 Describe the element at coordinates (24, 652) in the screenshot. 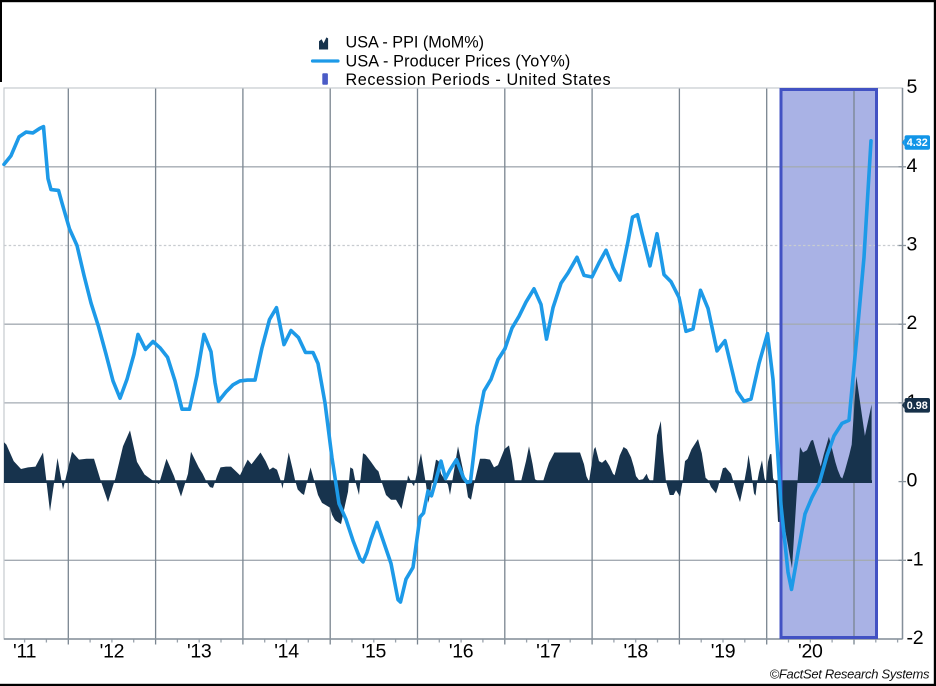

I see `svg-text: '11` at that location.